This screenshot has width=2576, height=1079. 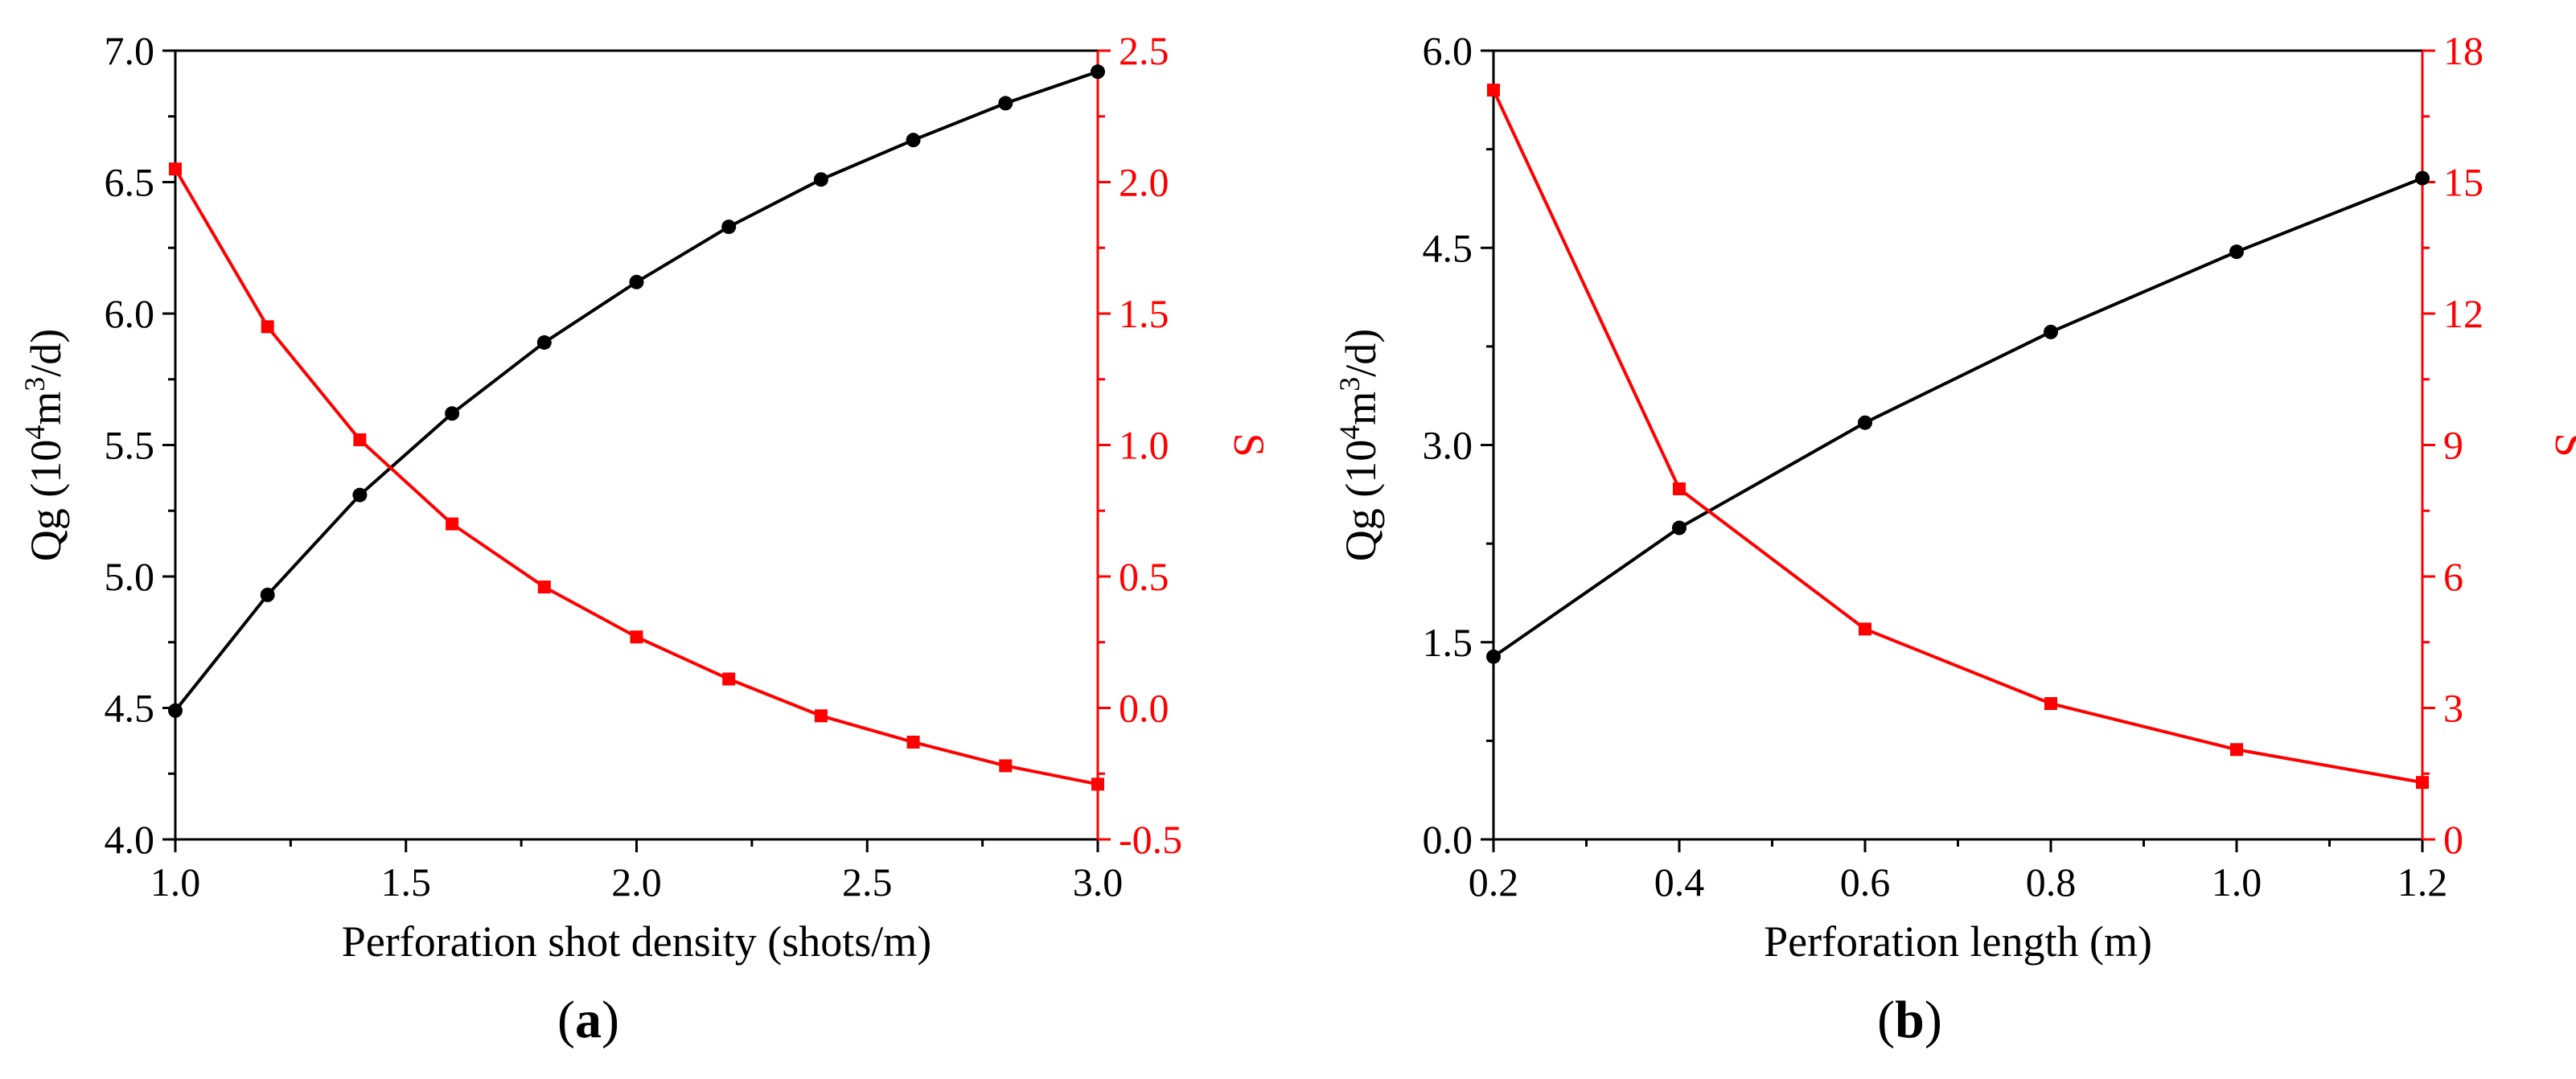 I want to click on right-y-tick-label: 1.5, so click(x=1144, y=313).